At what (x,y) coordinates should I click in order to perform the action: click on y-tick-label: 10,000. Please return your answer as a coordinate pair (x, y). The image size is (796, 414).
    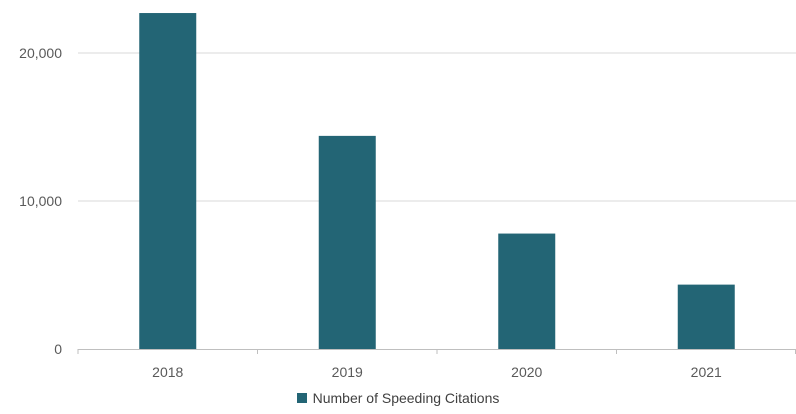
    Looking at the image, I should click on (40, 201).